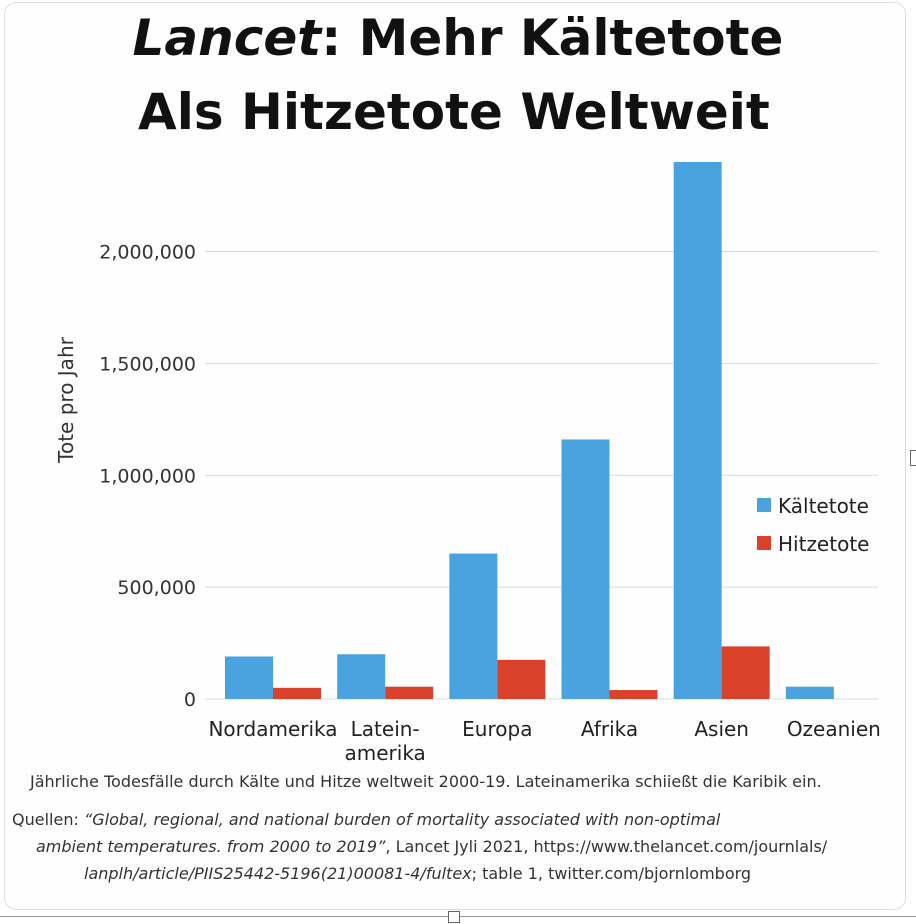 This screenshot has height=924, width=916. I want to click on legend-label: Kältetote, so click(823, 506).